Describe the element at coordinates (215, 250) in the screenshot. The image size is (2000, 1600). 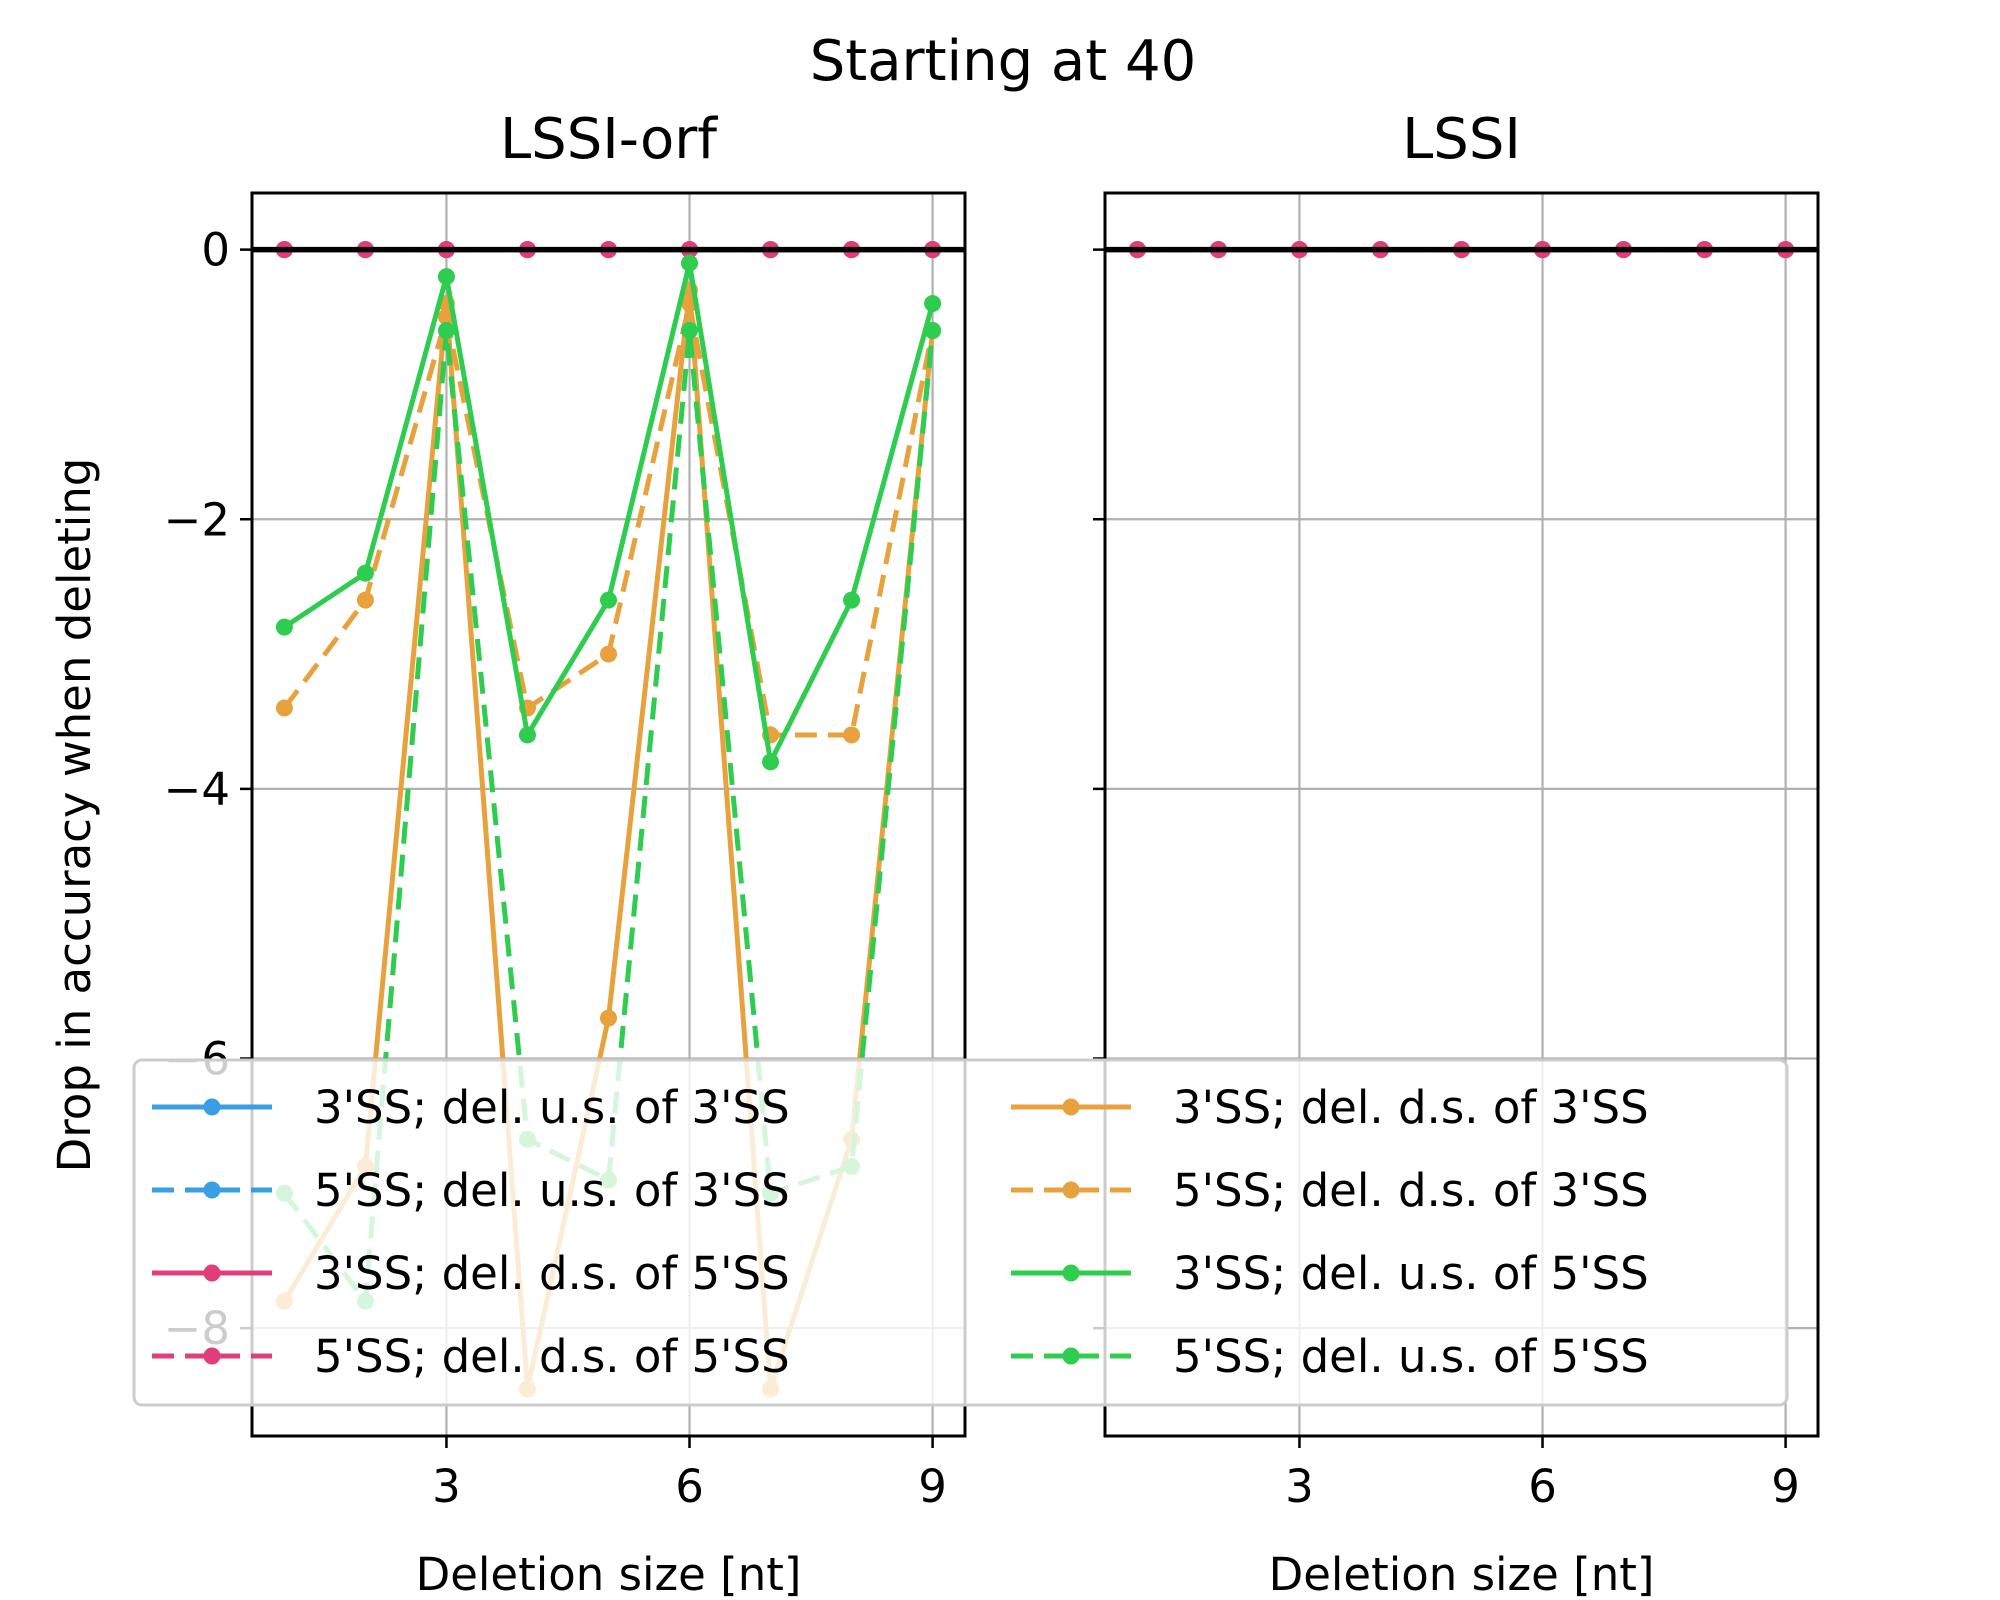
I see `y-tick-label: 0` at that location.